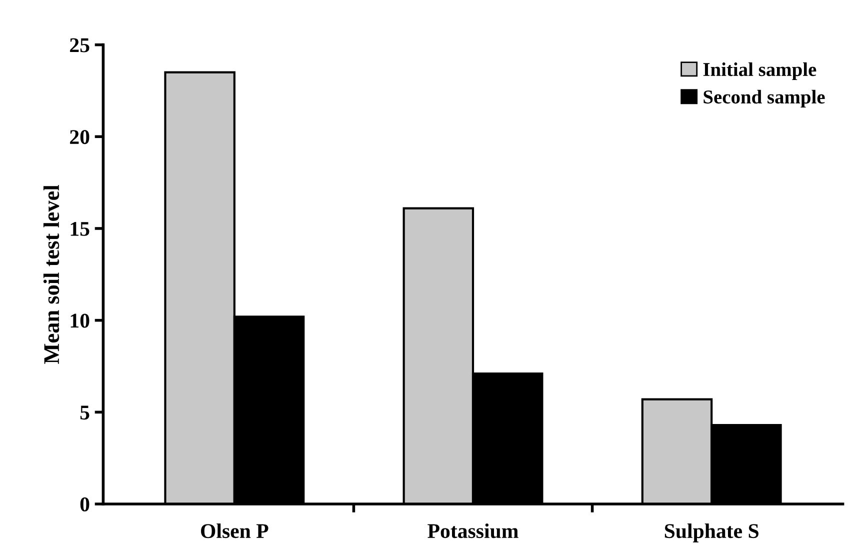 Image resolution: width=860 pixels, height=560 pixels. What do you see at coordinates (764, 99) in the screenshot?
I see `legend-label: Second sample` at bounding box center [764, 99].